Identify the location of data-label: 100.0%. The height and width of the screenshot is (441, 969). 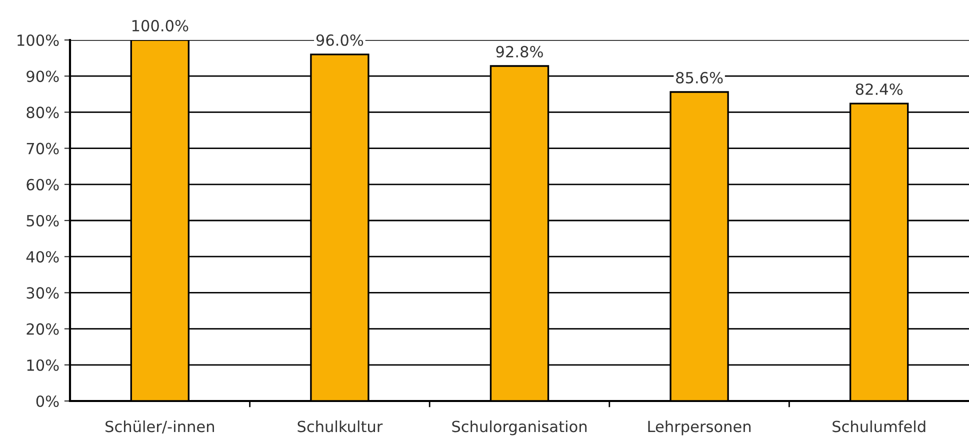
(160, 26).